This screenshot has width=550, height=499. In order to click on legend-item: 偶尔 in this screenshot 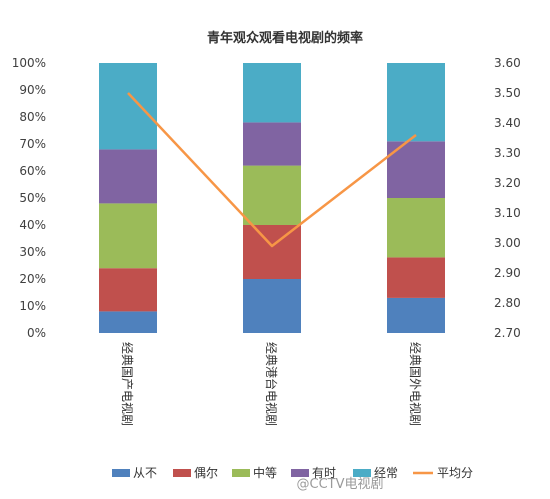, I will do `click(195, 472)`.